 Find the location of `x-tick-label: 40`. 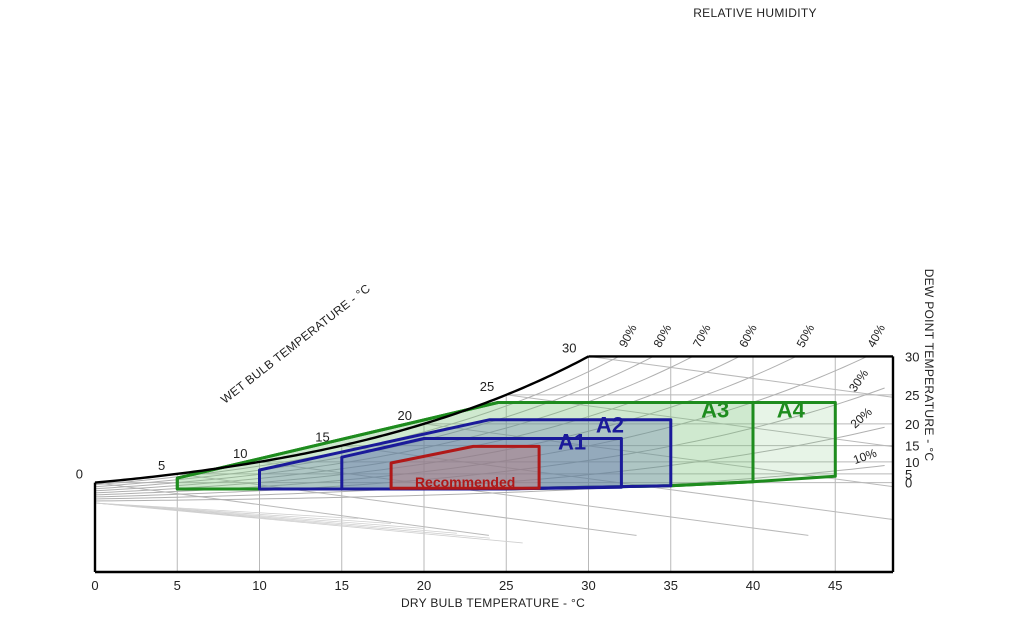

x-tick-label: 40 is located at coordinates (753, 585).